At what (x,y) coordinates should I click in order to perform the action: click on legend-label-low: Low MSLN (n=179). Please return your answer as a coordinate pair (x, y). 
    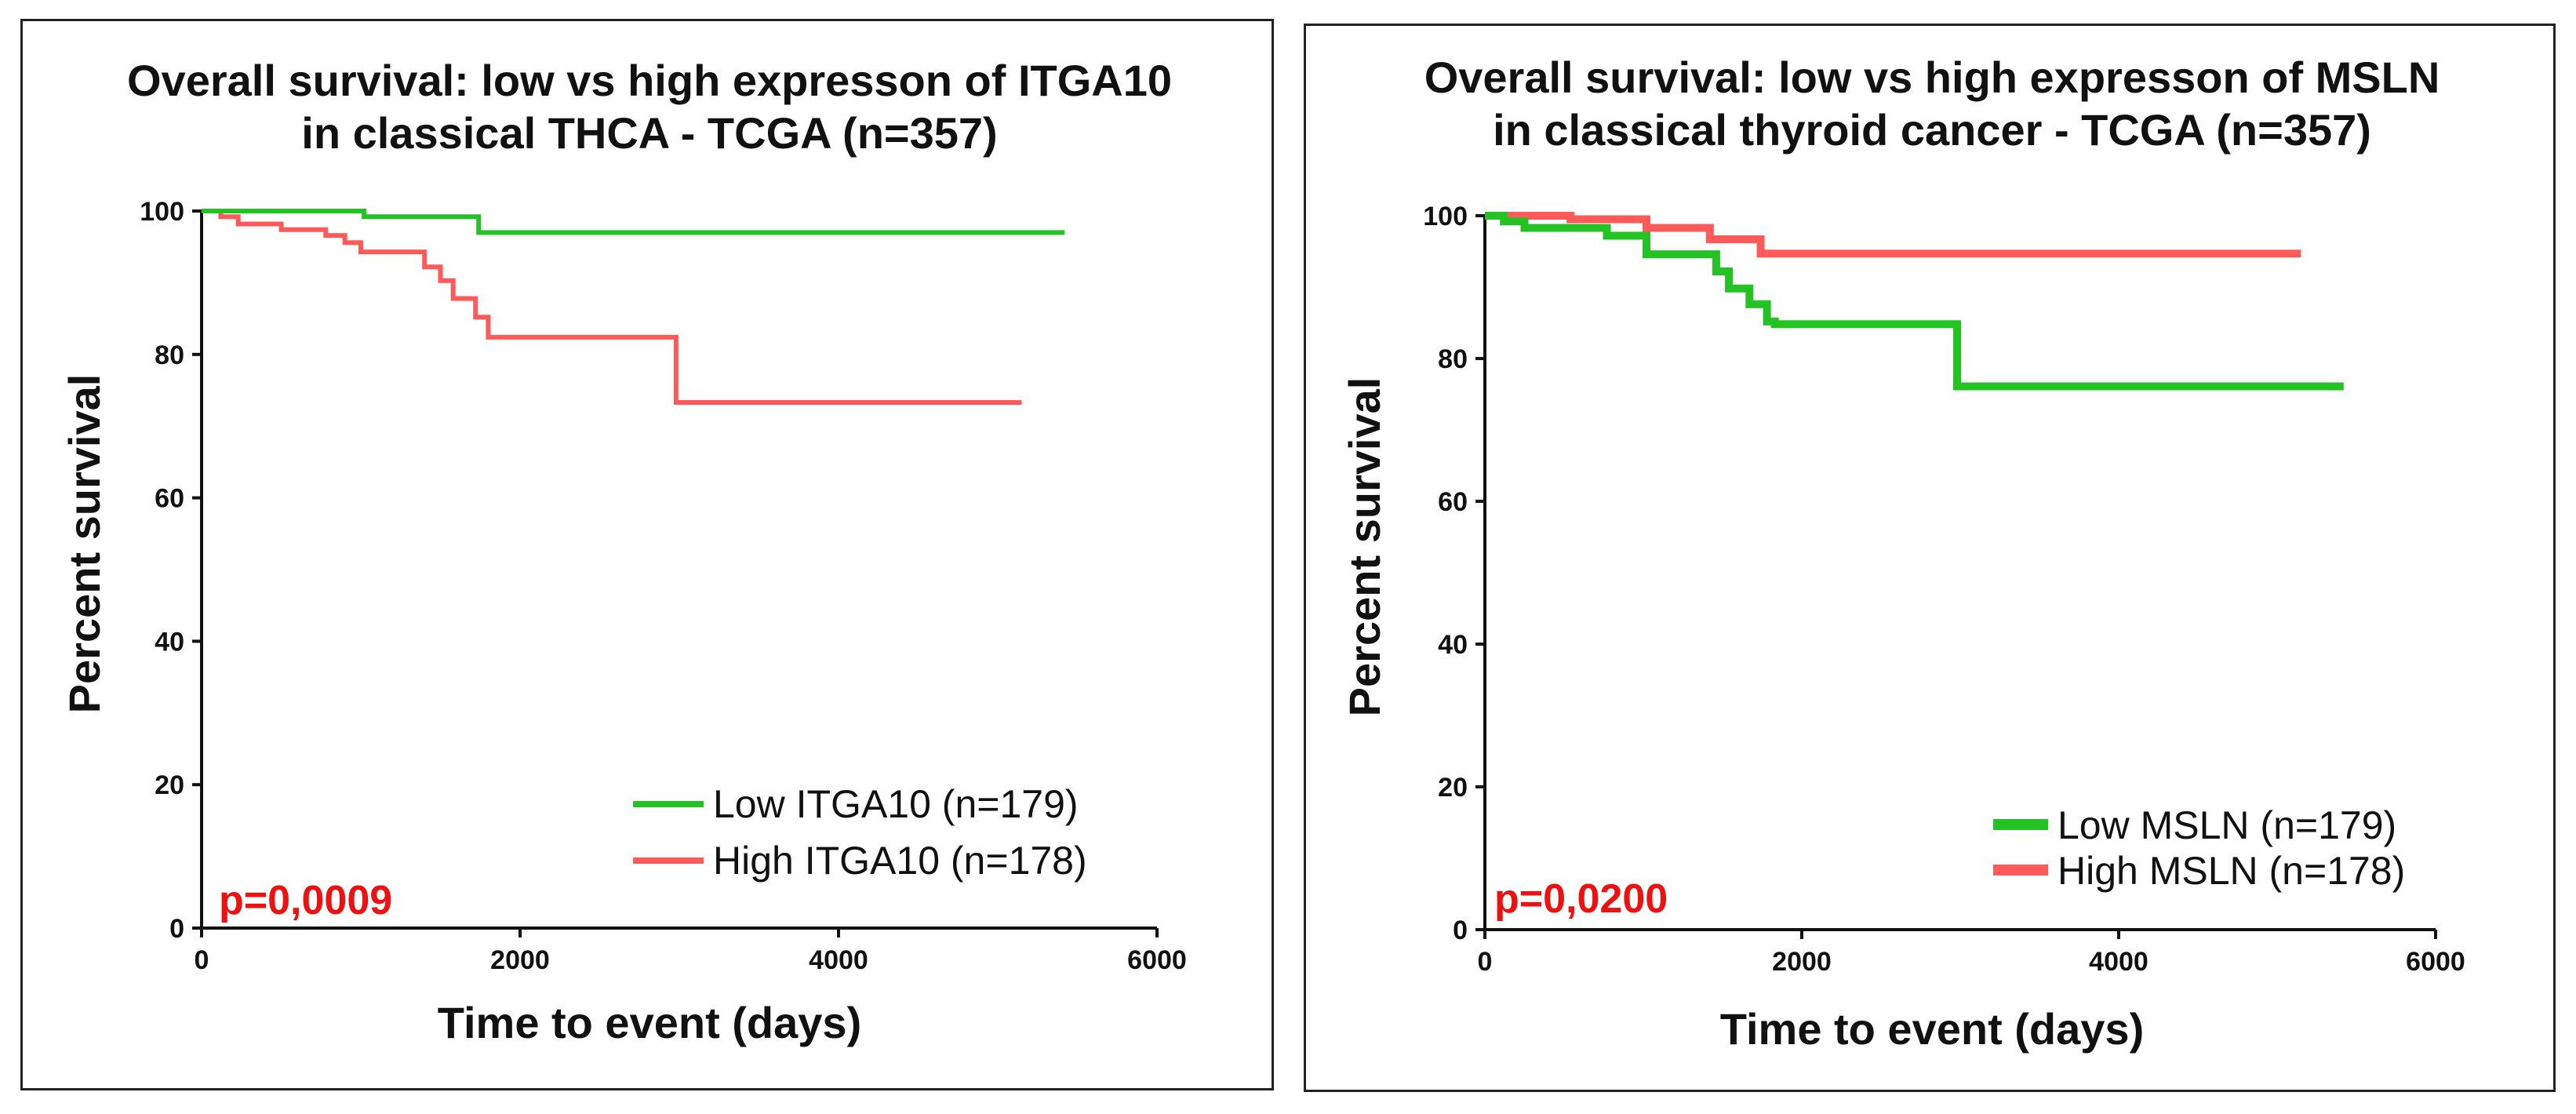
    Looking at the image, I should click on (2227, 825).